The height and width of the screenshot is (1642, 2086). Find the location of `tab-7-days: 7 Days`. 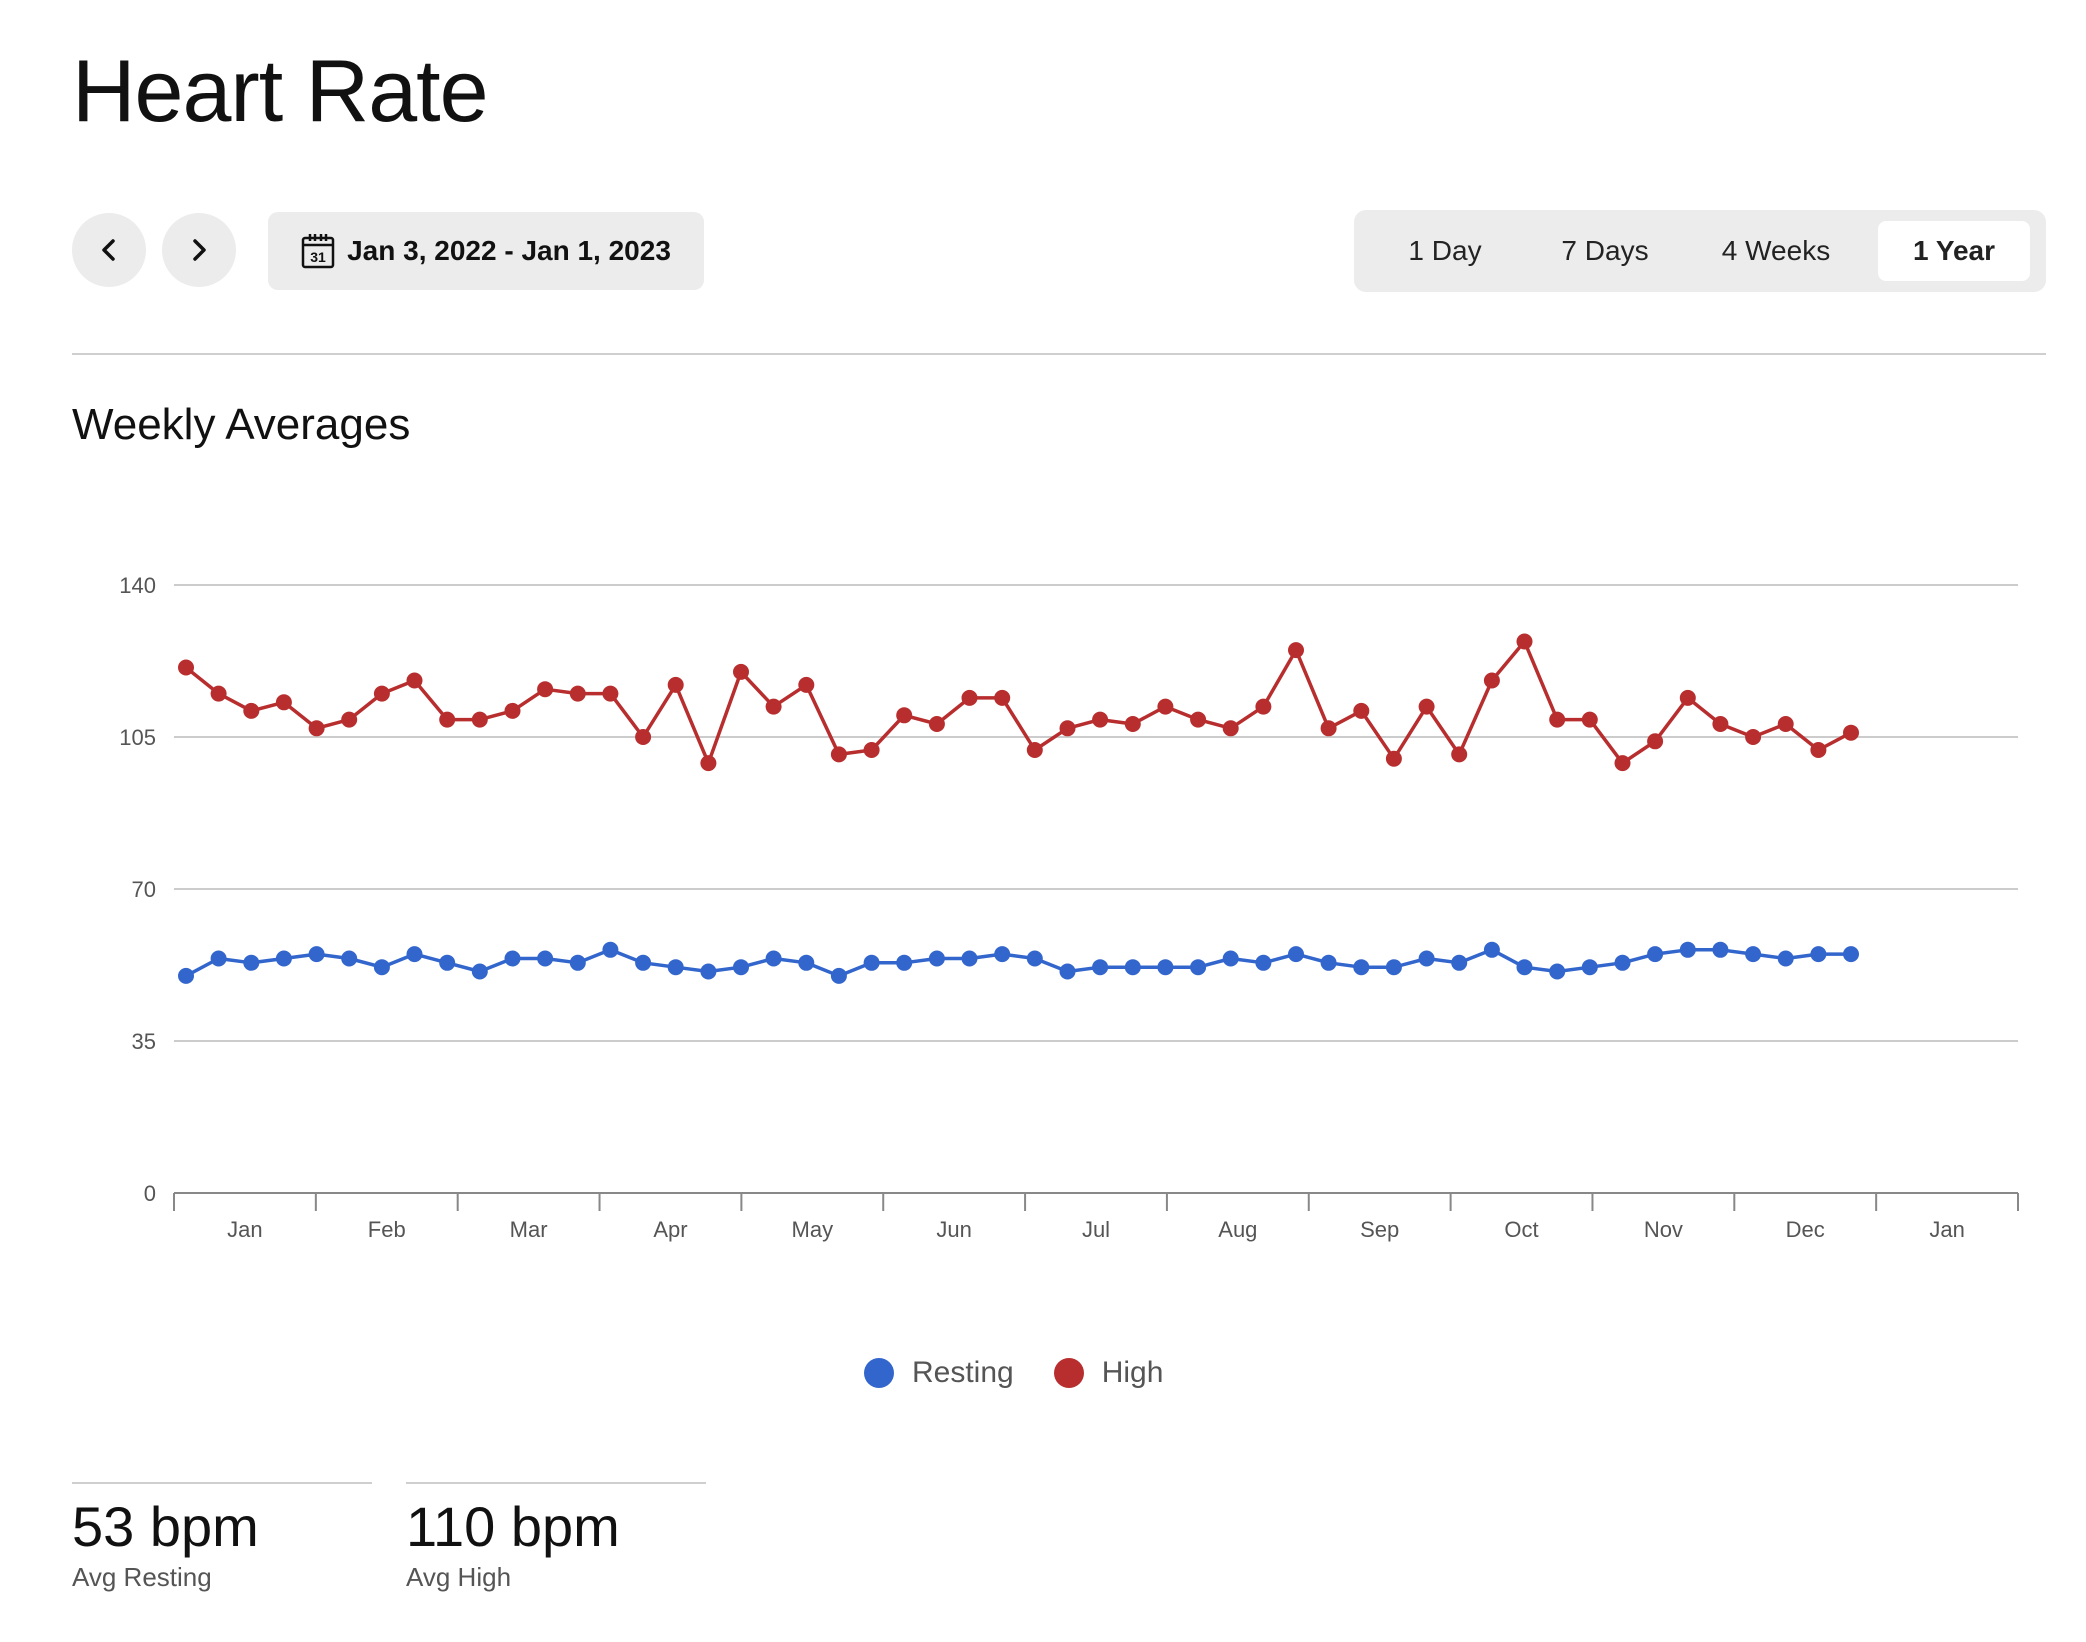

tab-7-days: 7 Days is located at coordinates (1605, 250).